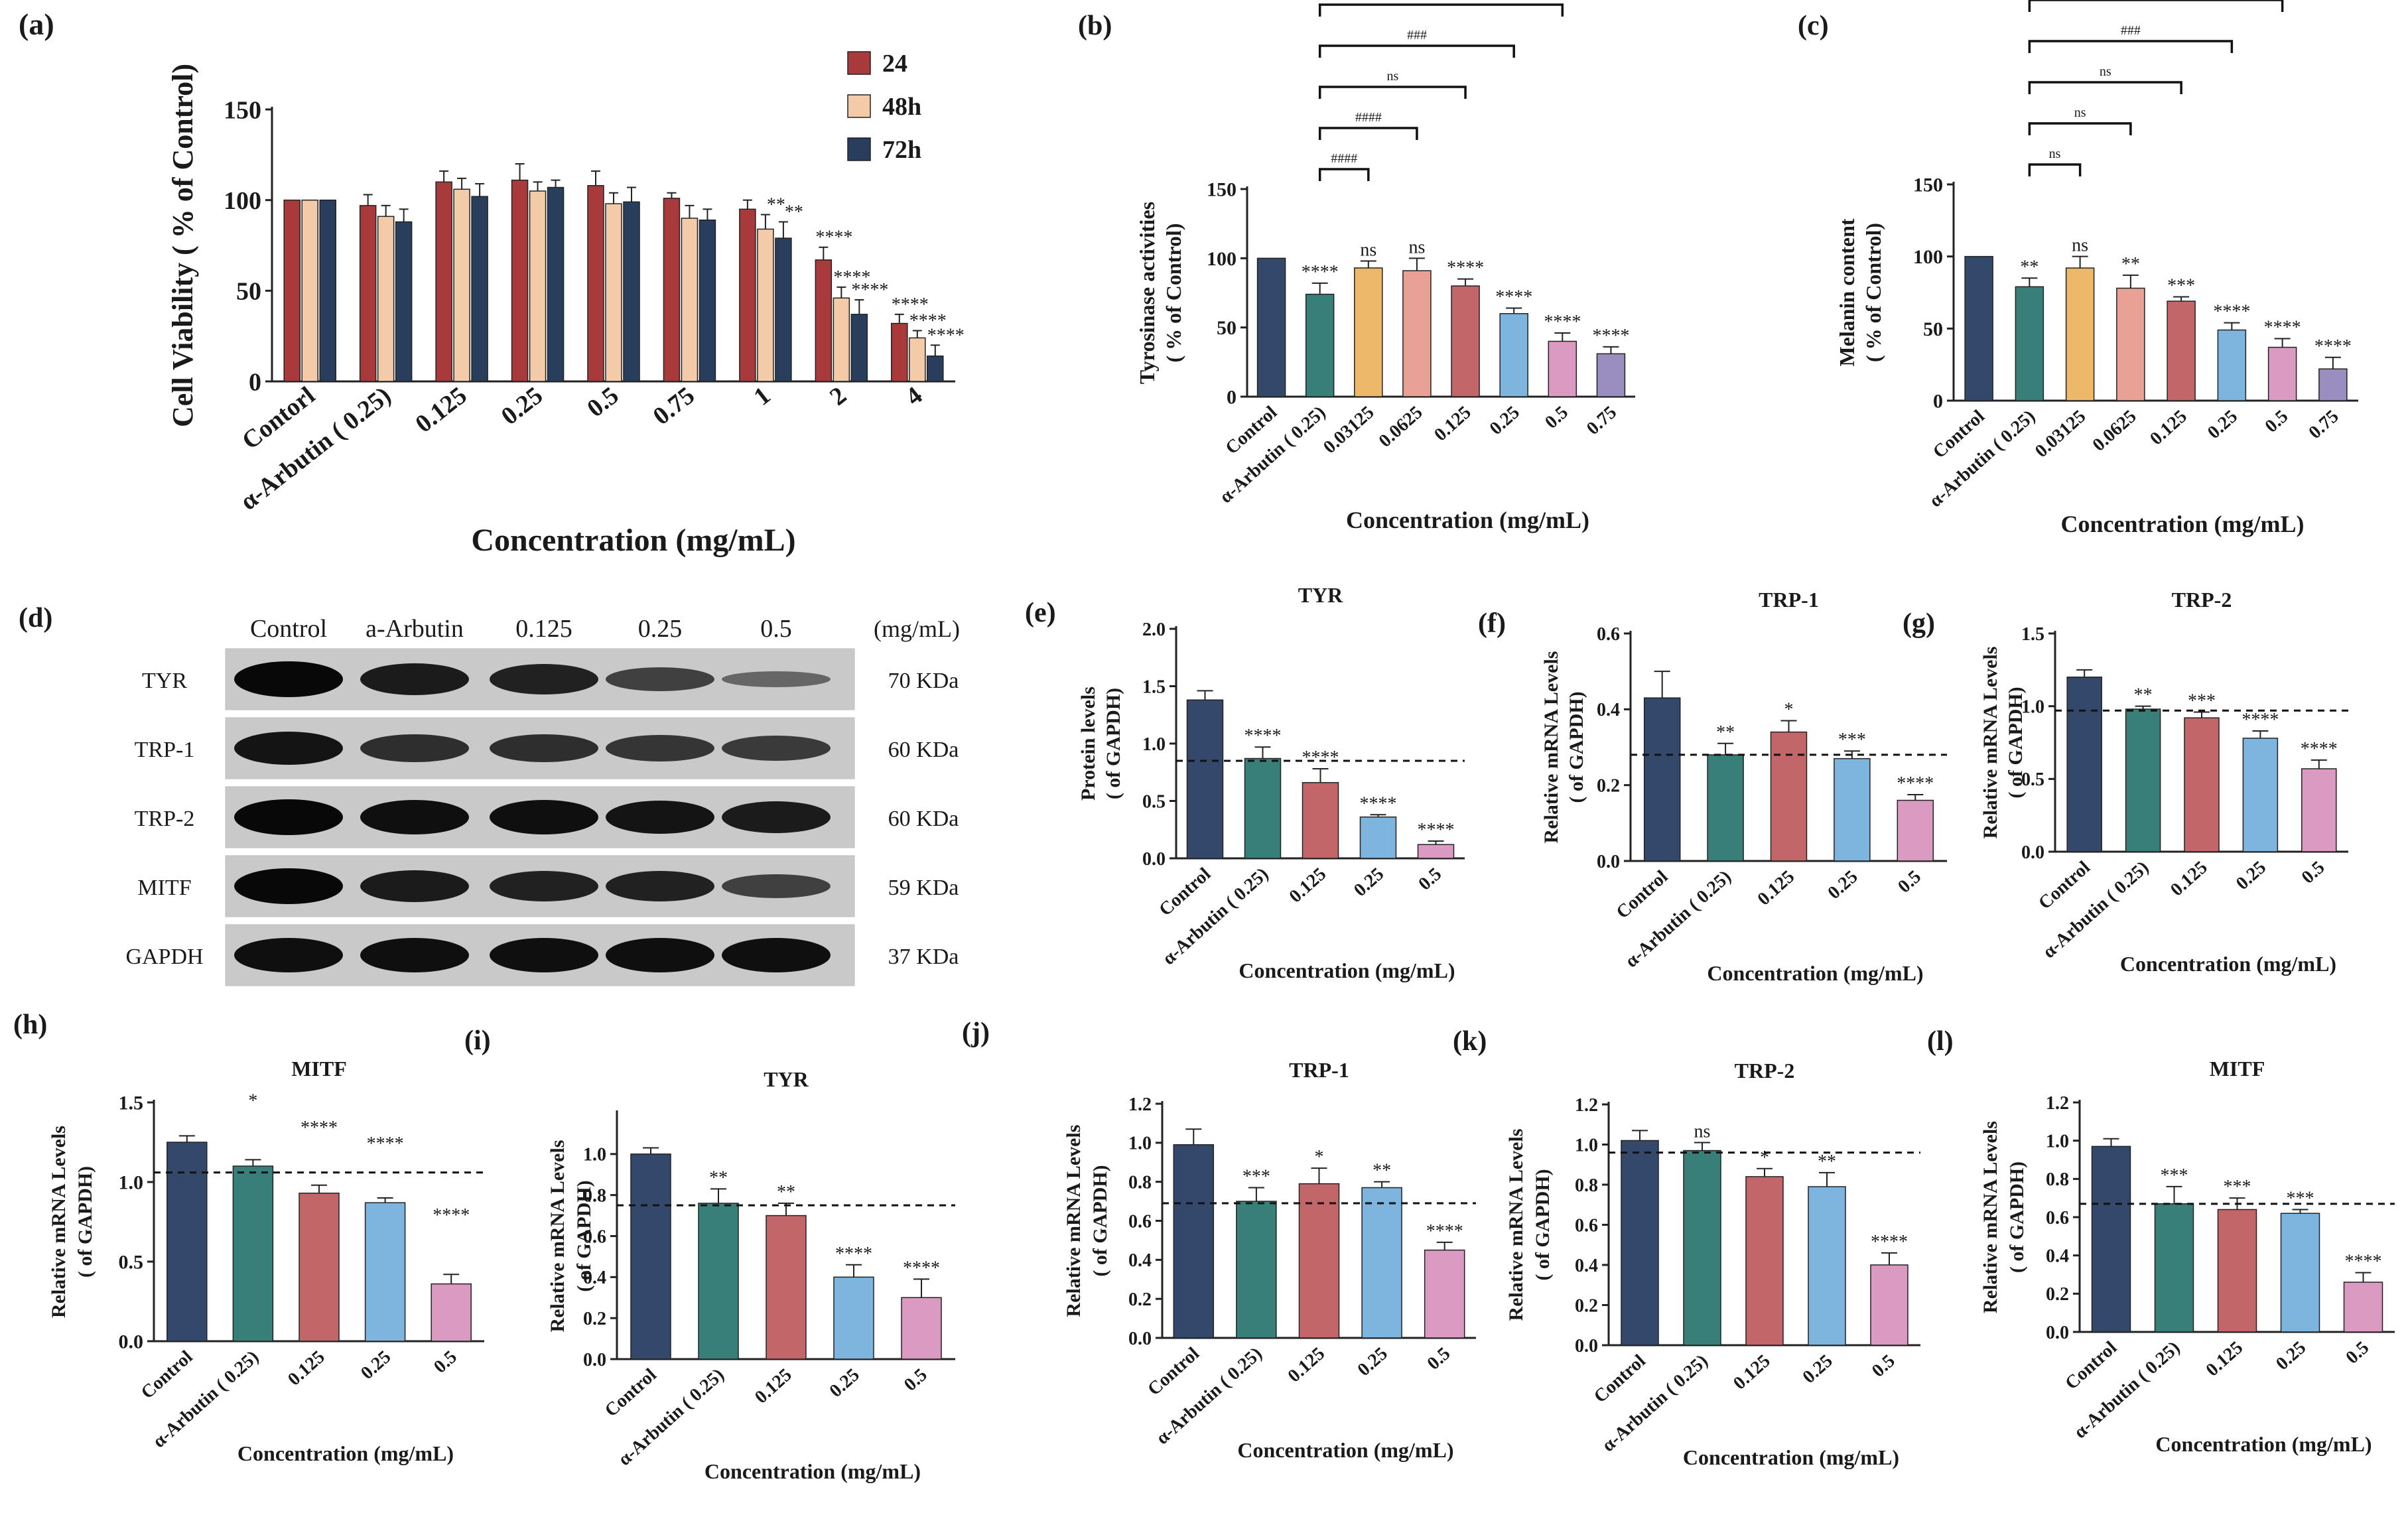 The height and width of the screenshot is (1515, 2408). Describe the element at coordinates (913, 396) in the screenshot. I see `x-tick-label: 4` at that location.